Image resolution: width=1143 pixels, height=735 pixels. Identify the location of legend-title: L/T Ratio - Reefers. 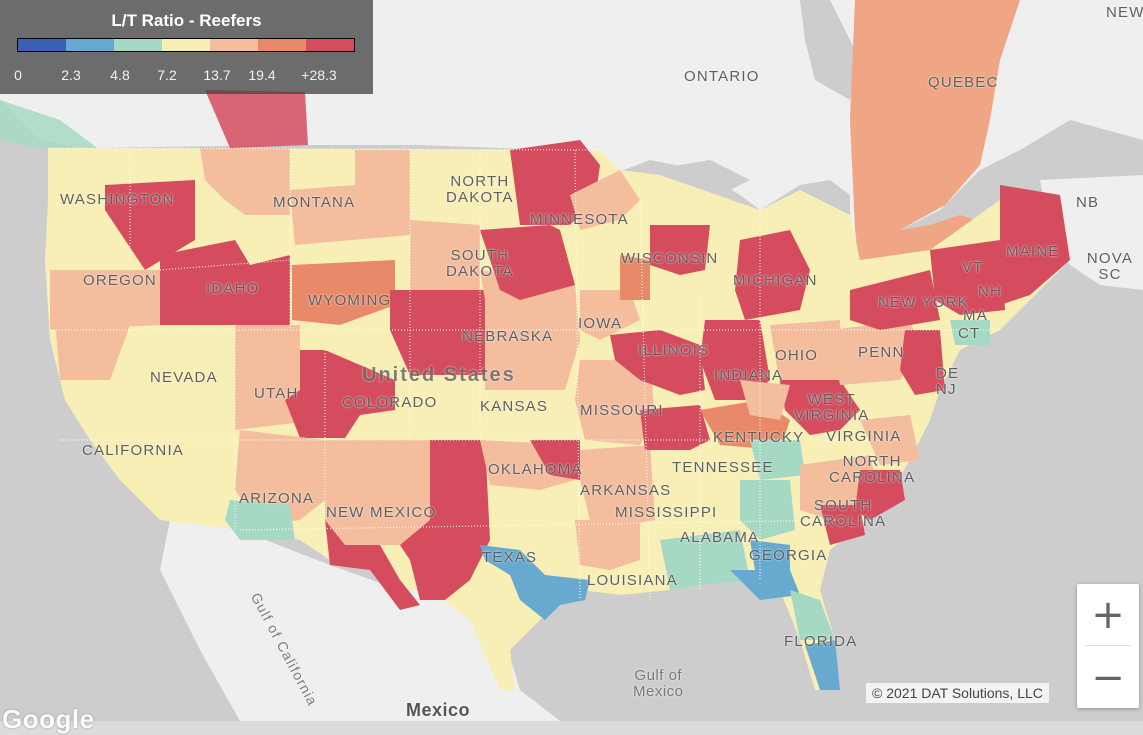
(186, 20).